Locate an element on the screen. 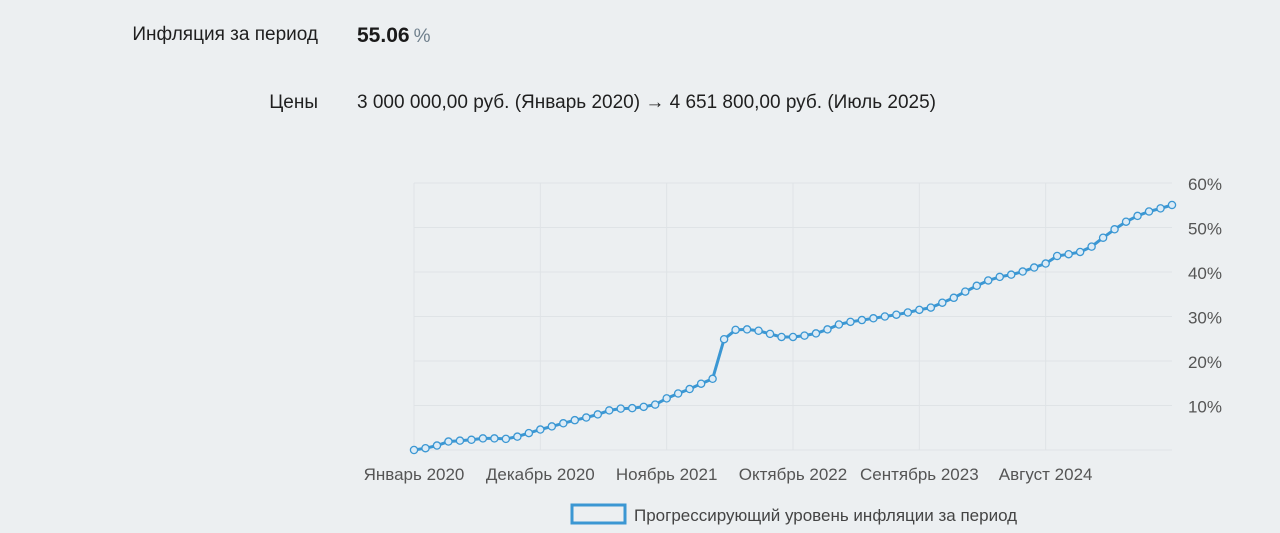 The height and width of the screenshot is (533, 1280). inflation-value: 55.06 is located at coordinates (383, 35).